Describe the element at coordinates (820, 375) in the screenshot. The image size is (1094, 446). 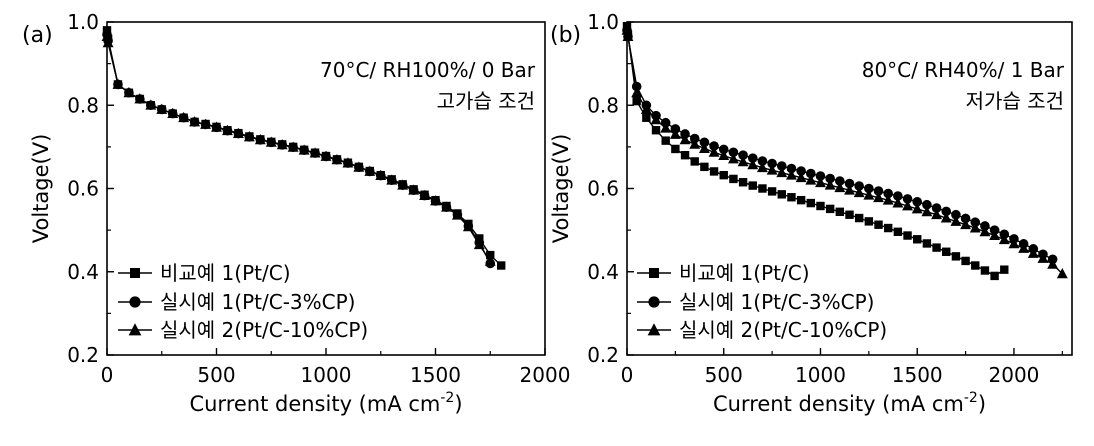
I see `x-tick-label: 1000` at that location.